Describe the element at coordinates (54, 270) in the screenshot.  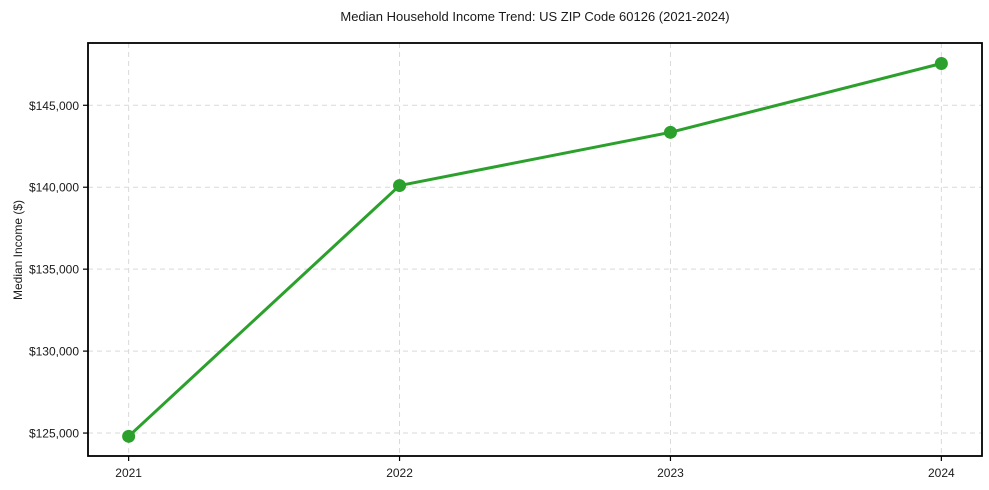
I see `y-tick-label: $135,000` at that location.